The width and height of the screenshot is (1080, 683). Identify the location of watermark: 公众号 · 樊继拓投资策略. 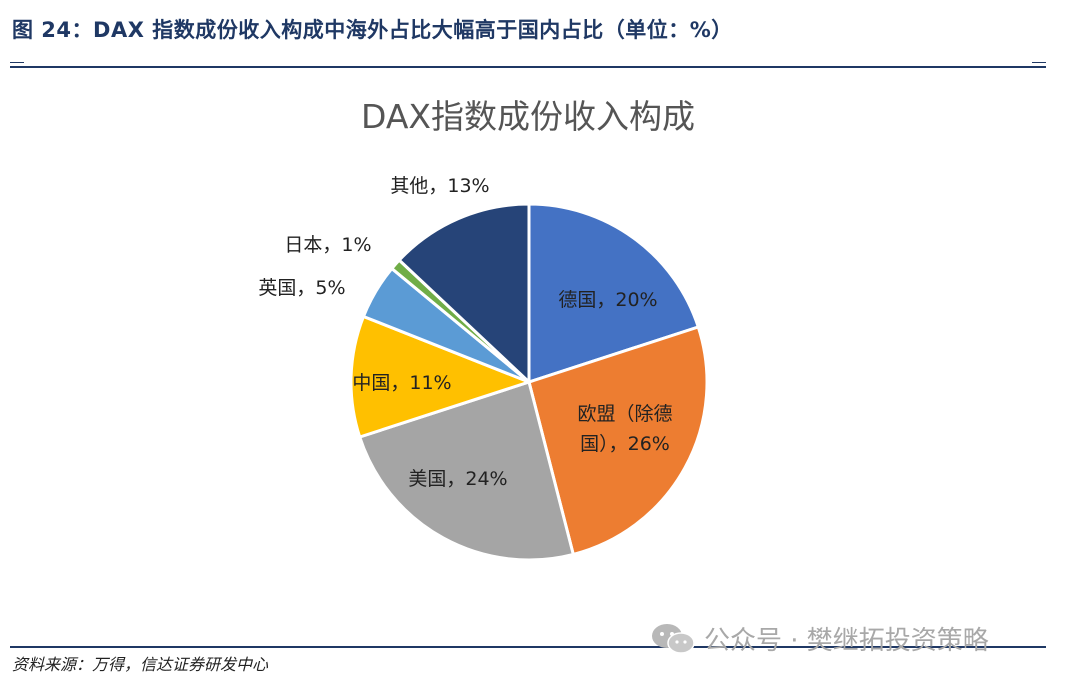
(819, 638).